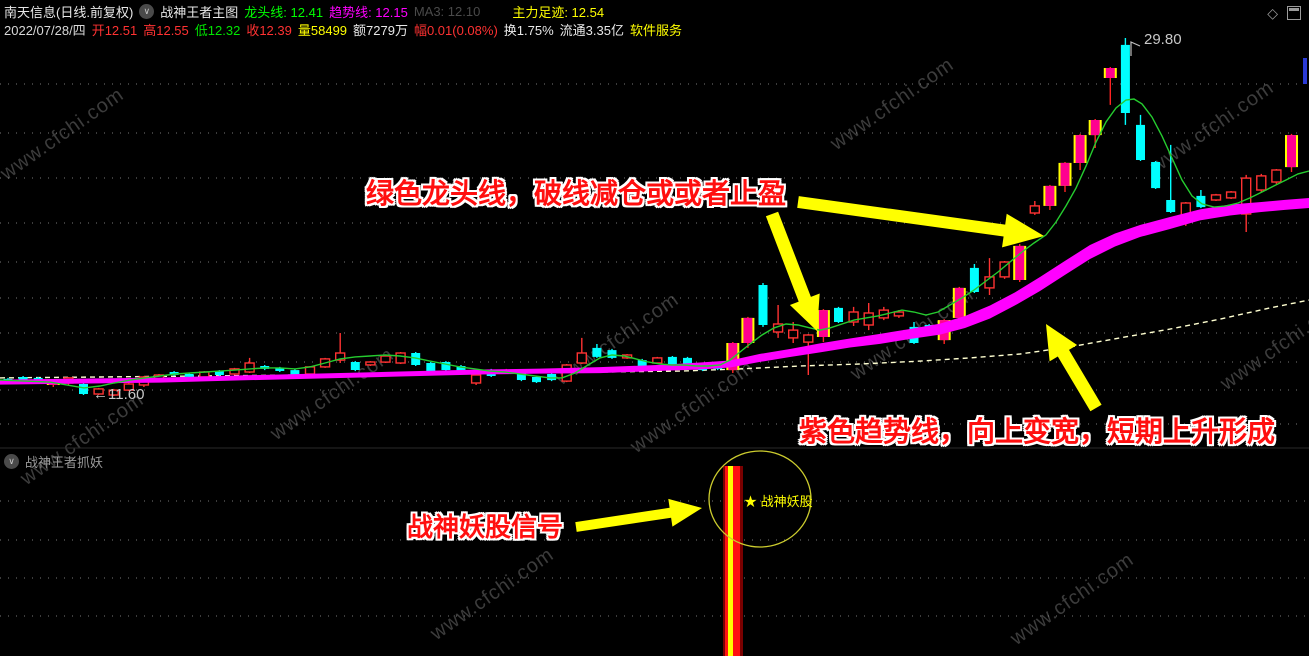 The width and height of the screenshot is (1309, 656). Describe the element at coordinates (778, 501) in the screenshot. I see `signal-marker-label: ★ 战神妖股` at that location.